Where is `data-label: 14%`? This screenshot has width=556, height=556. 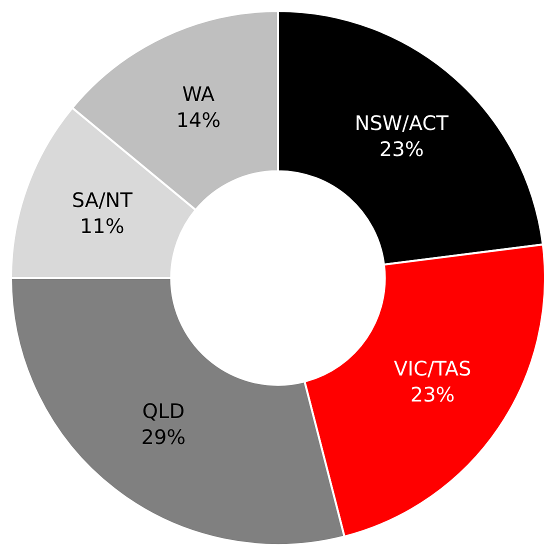 data-label: 14% is located at coordinates (198, 120).